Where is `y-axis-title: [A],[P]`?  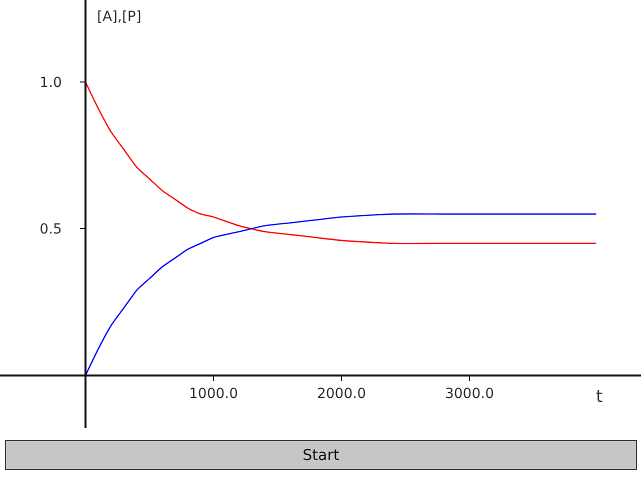 y-axis-title: [A],[P] is located at coordinates (119, 17).